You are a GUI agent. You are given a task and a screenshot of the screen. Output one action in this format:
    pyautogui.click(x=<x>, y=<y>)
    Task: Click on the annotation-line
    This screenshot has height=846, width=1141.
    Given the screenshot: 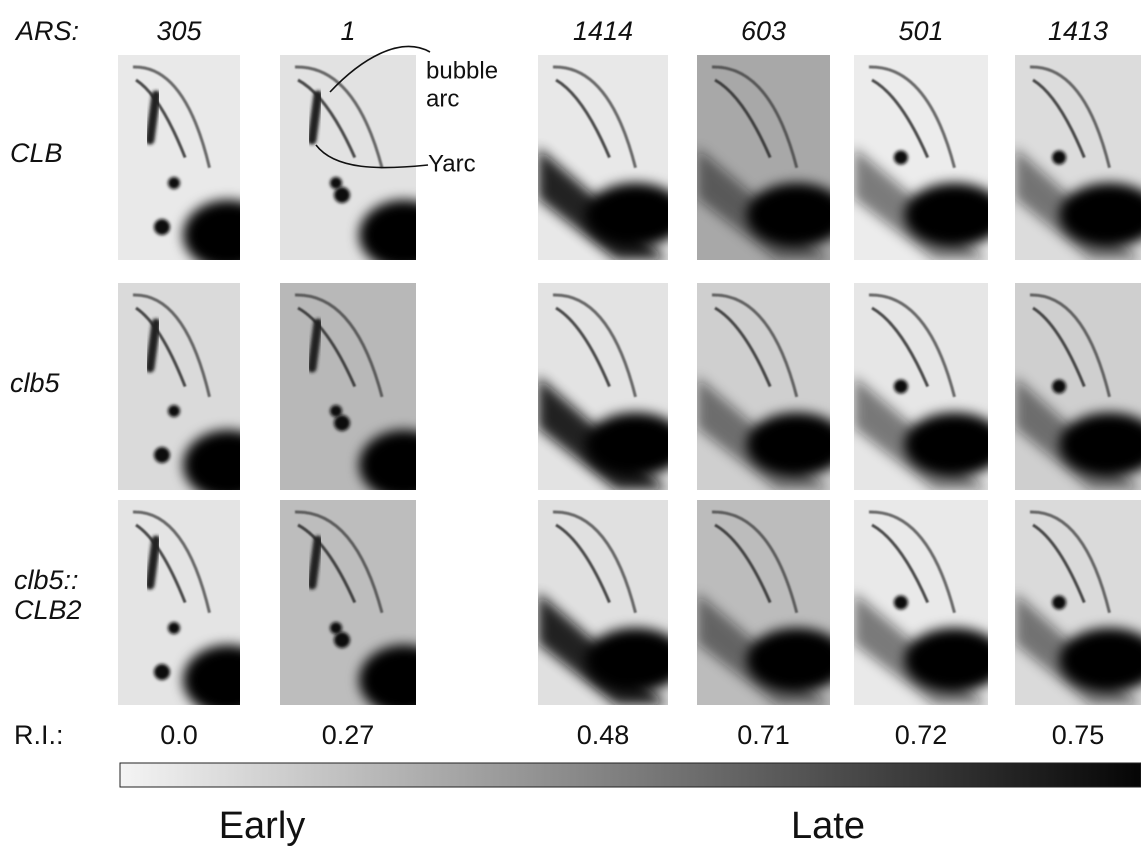 What is the action you would take?
    pyautogui.click(x=372, y=156)
    